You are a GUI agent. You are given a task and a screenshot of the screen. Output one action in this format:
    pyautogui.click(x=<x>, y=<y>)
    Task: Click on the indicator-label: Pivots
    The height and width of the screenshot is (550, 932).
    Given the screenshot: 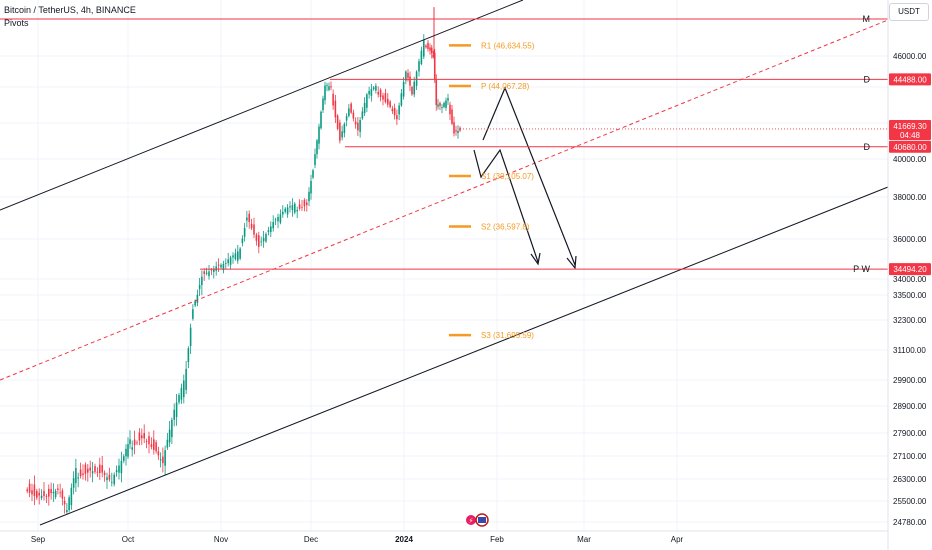 What is the action you would take?
    pyautogui.click(x=16, y=23)
    